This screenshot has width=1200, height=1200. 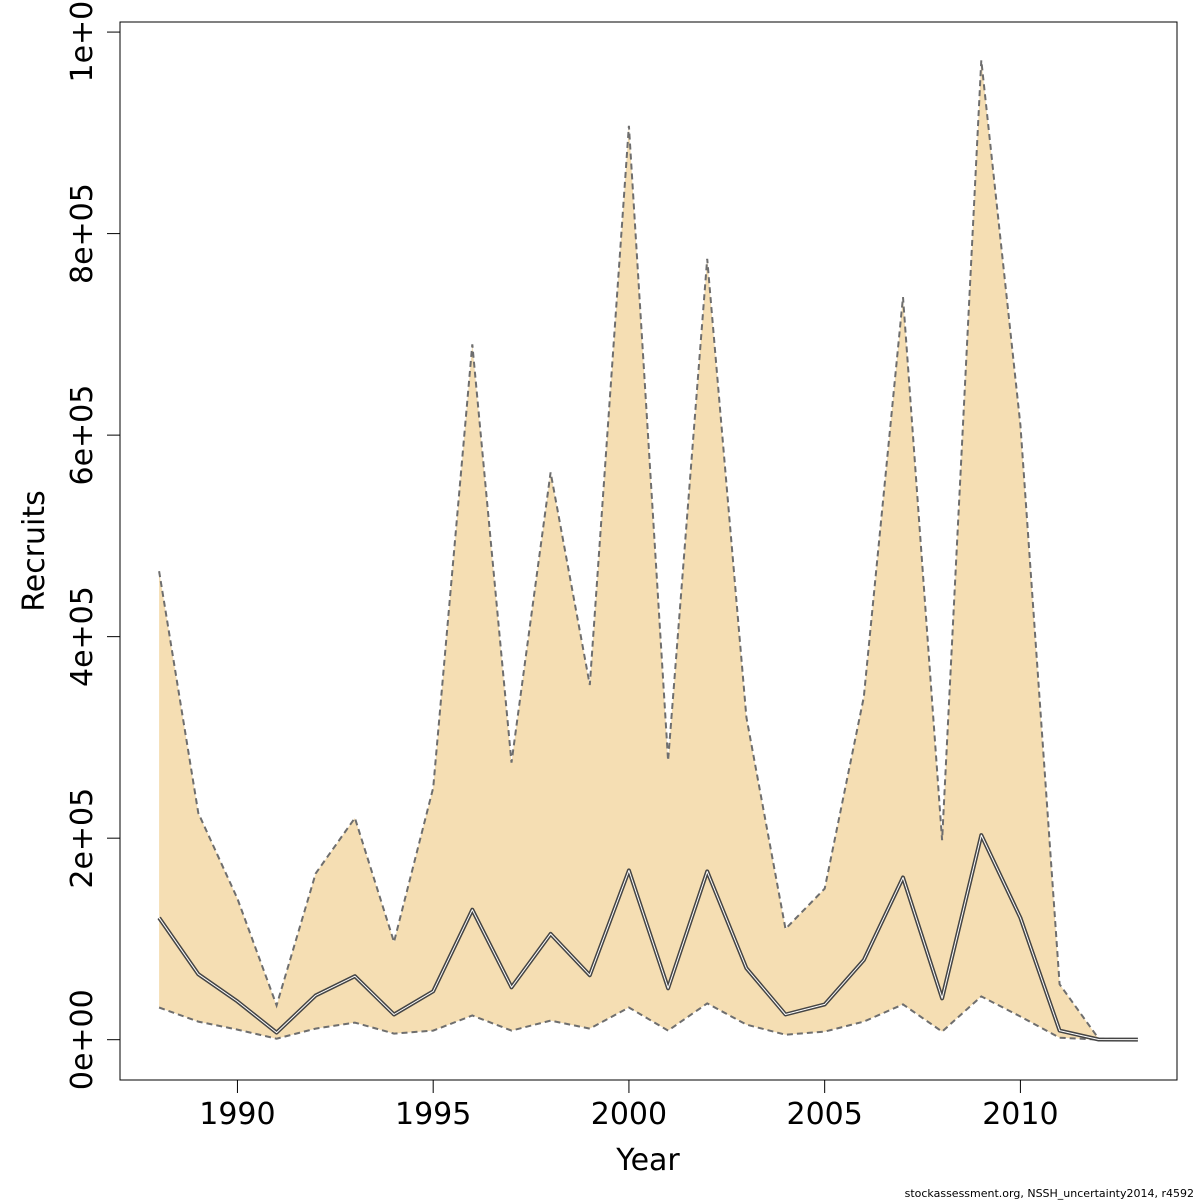 What do you see at coordinates (34, 551) in the screenshot?
I see `y-axis-title: Recruits` at bounding box center [34, 551].